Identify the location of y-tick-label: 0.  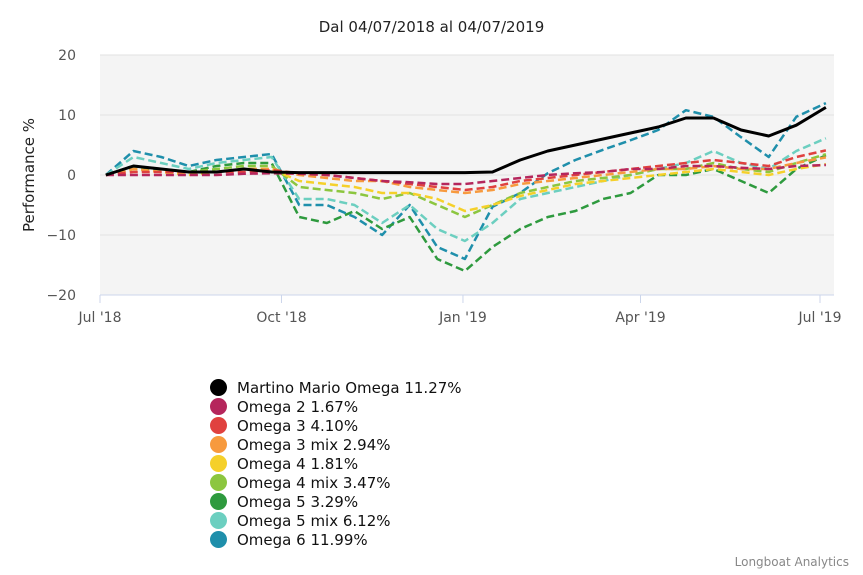
(71, 176).